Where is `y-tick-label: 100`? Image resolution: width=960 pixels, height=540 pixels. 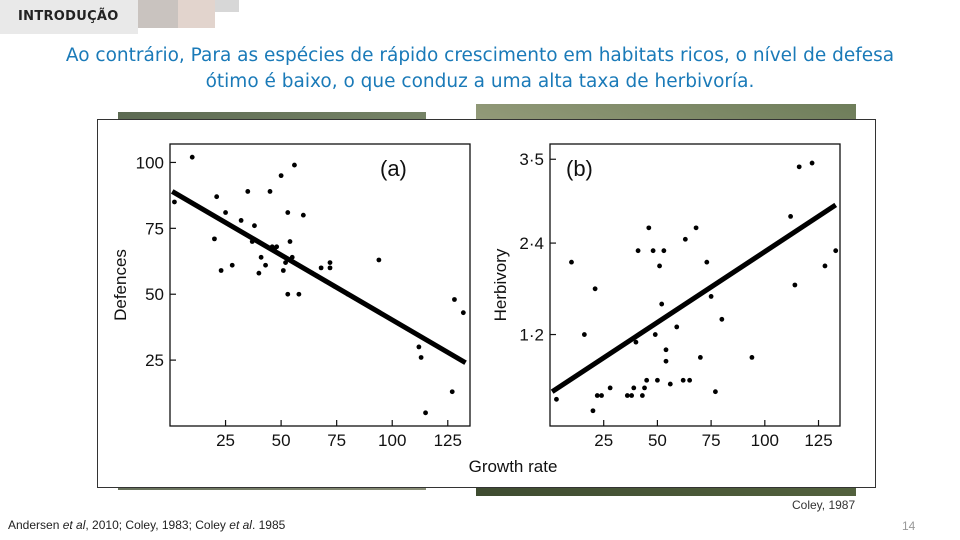
y-tick-label: 100 is located at coordinates (150, 162).